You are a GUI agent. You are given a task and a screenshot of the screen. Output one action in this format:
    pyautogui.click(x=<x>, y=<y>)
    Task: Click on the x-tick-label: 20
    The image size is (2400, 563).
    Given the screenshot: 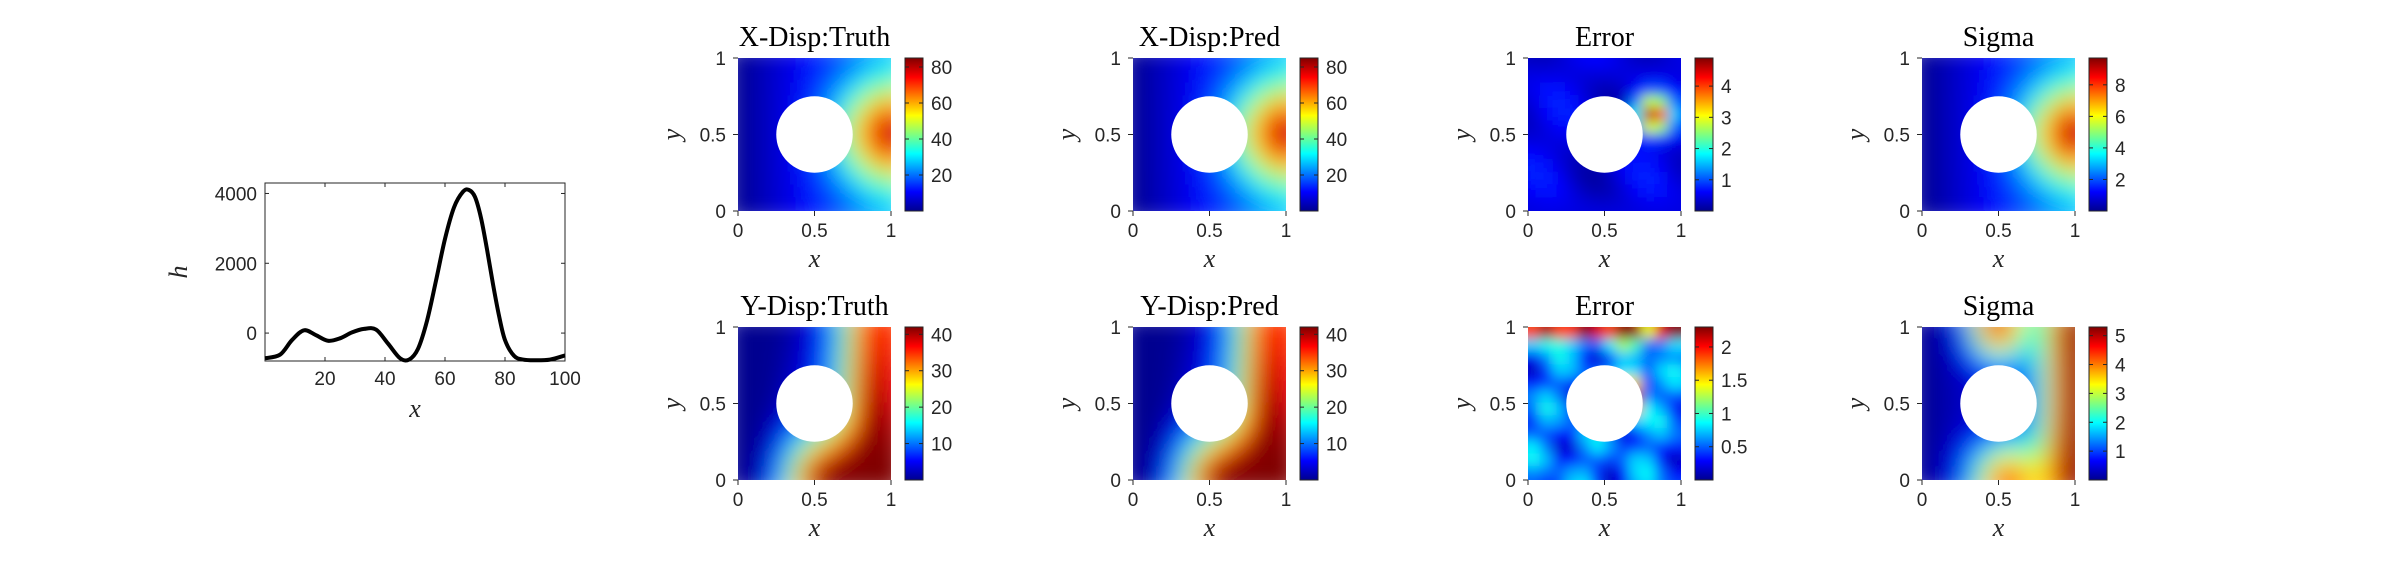 What is the action you would take?
    pyautogui.click(x=324, y=379)
    